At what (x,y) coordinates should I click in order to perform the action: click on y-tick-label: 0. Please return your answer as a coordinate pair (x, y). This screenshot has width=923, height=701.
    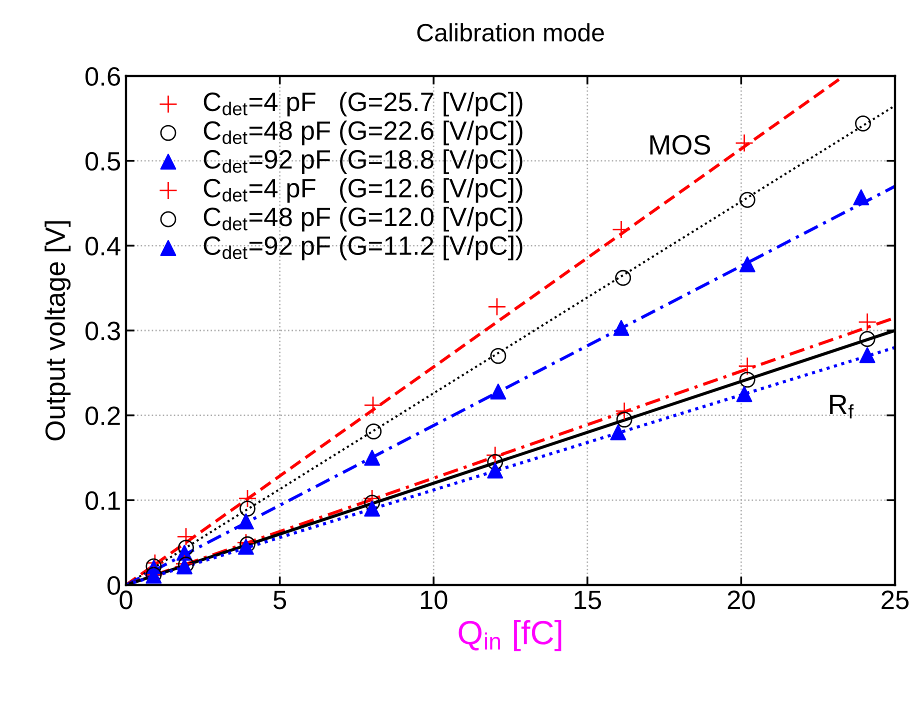
    Looking at the image, I should click on (113, 585).